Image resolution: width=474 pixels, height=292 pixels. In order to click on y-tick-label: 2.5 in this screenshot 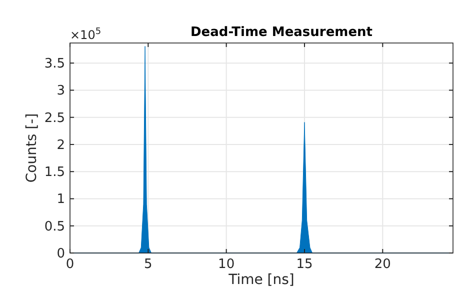, I will do `click(54, 118)`.